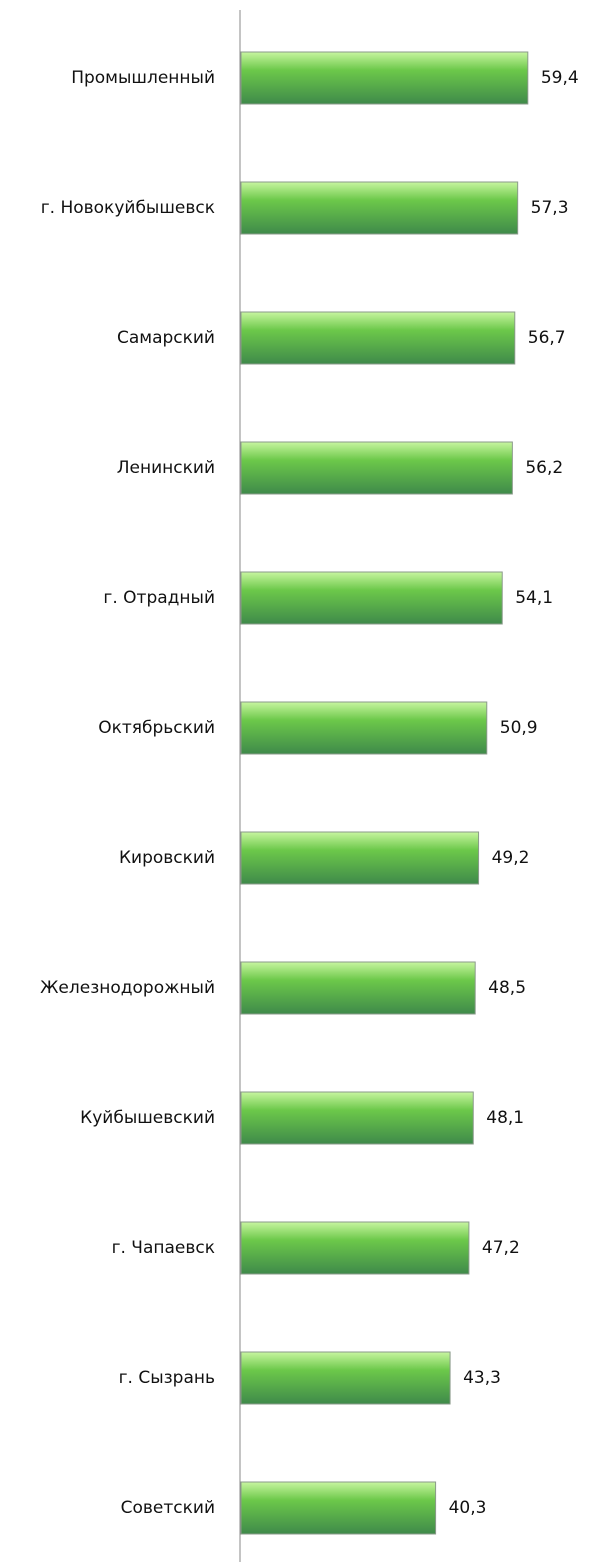 This screenshot has width=589, height=1562. Describe the element at coordinates (501, 1248) in the screenshot. I see `value-label: 47,2` at that location.